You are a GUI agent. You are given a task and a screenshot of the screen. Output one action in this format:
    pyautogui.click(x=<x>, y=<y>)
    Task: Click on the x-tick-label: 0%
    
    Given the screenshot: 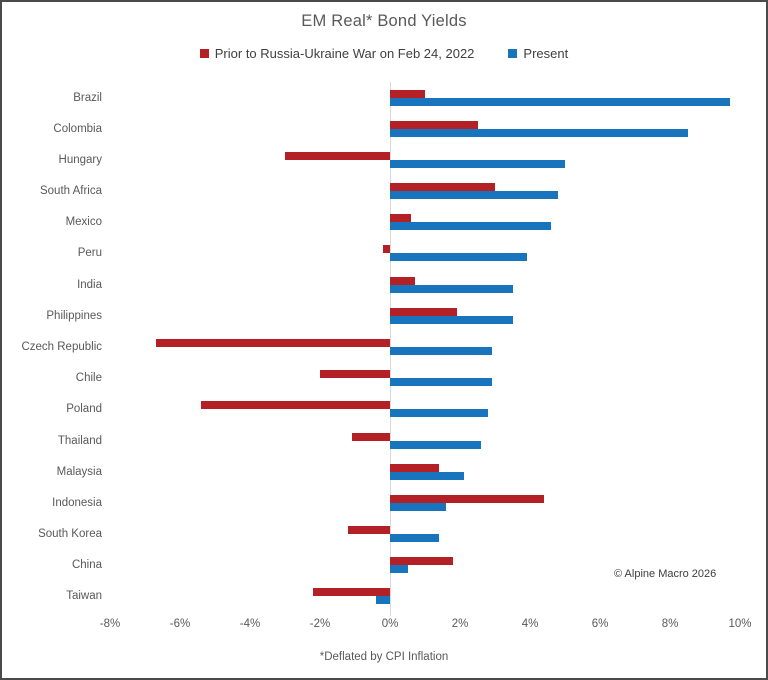 What is the action you would take?
    pyautogui.click(x=390, y=624)
    